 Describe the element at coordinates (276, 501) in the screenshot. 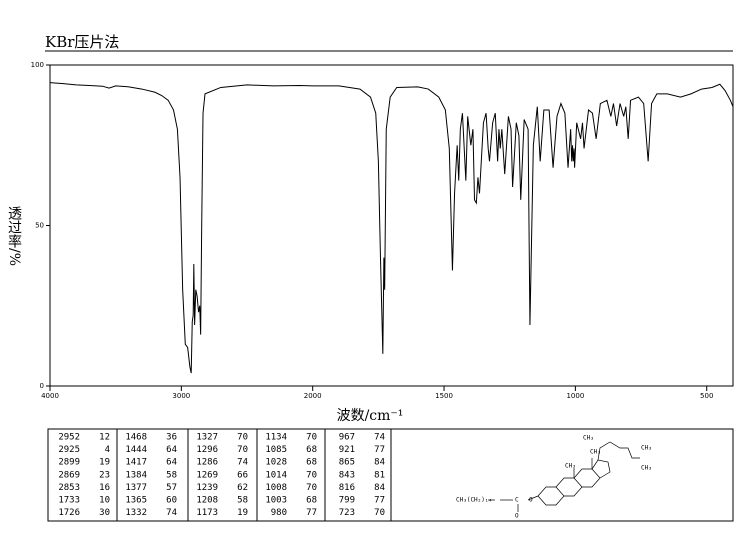

I see `peak-wavenumber: 1003` at that location.